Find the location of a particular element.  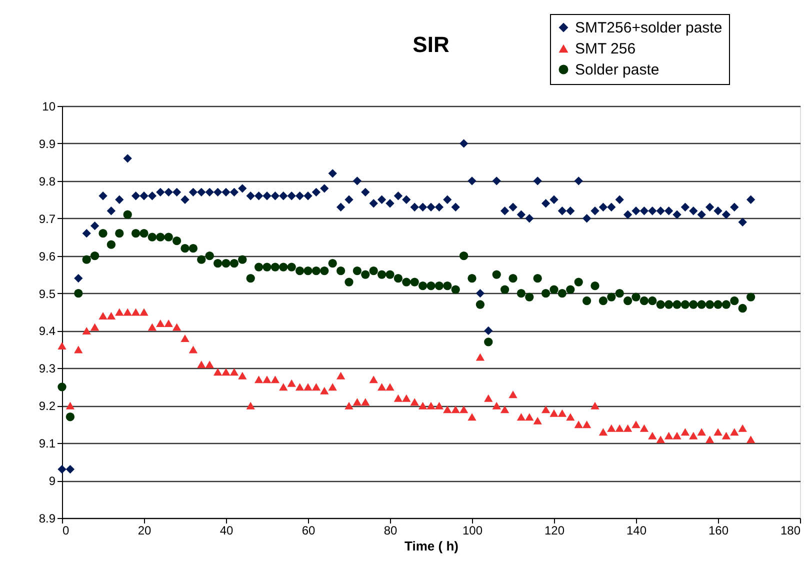

y-tick-label: 9.9 is located at coordinates (47, 143).